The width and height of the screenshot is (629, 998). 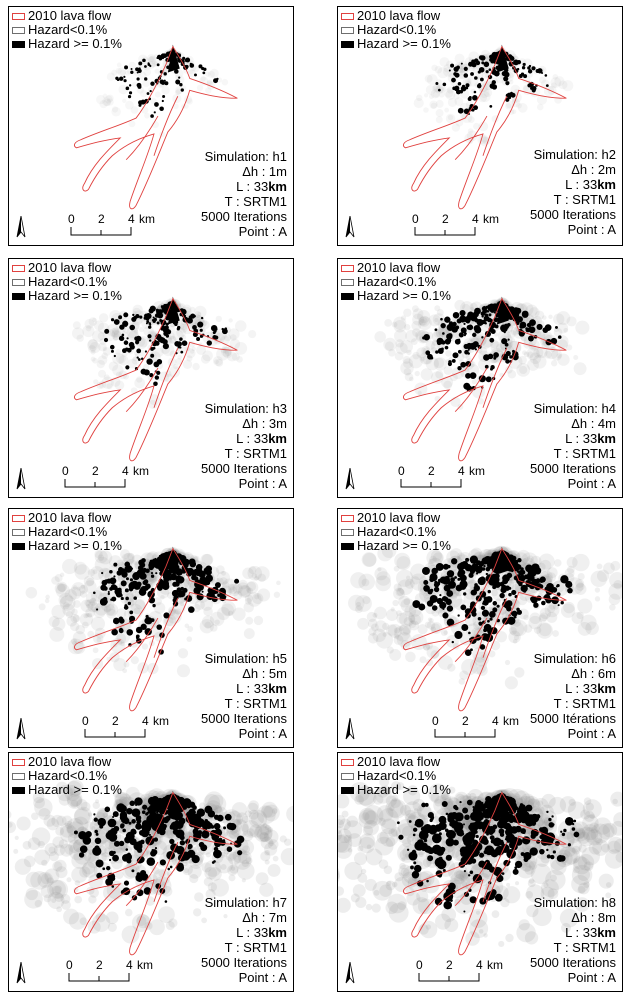 I want to click on iterations-label: 5000 Itérations, so click(x=572, y=718).